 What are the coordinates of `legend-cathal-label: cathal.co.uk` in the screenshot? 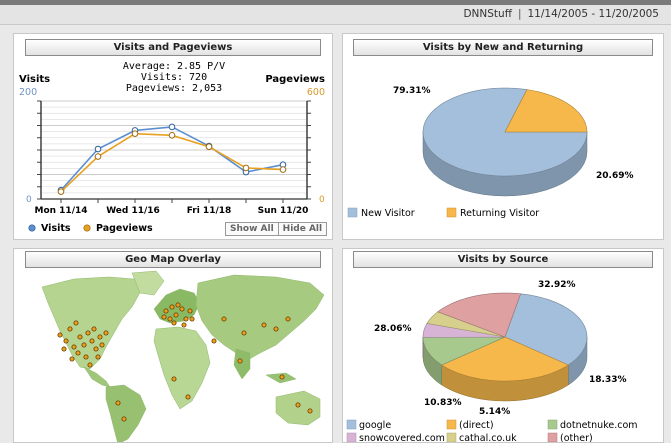 It's located at (488, 438).